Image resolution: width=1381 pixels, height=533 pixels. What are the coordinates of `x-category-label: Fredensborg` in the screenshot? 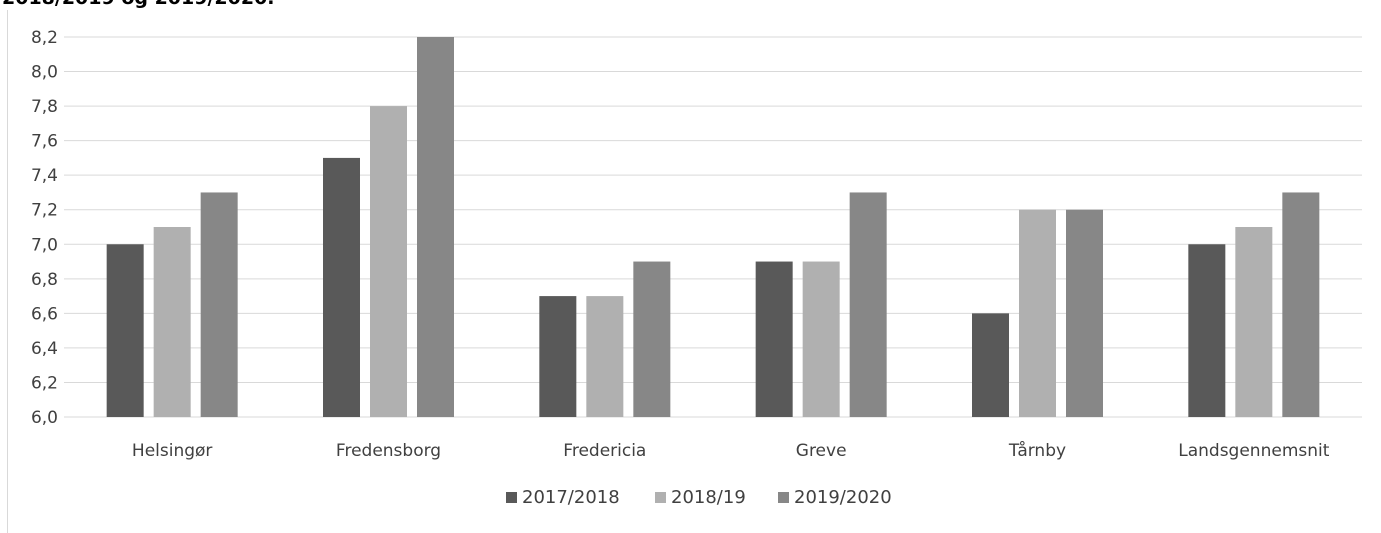 It's located at (388, 451).